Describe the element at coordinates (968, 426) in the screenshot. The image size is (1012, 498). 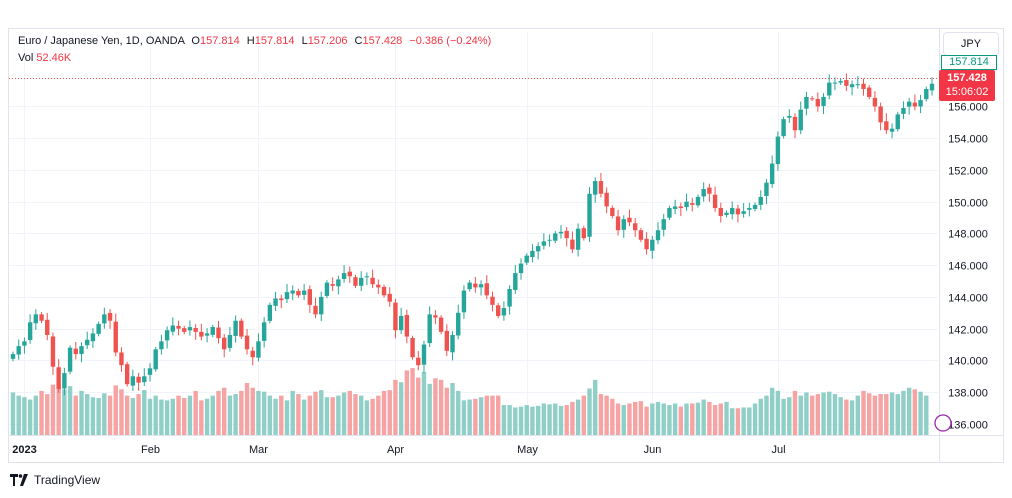
I see `y-tick-label: 136.000` at that location.